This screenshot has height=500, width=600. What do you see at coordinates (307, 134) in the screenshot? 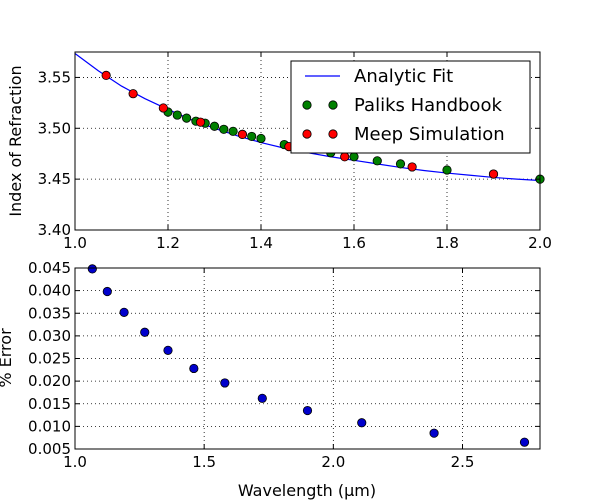
I see `legend-meep-marker-left` at bounding box center [307, 134].